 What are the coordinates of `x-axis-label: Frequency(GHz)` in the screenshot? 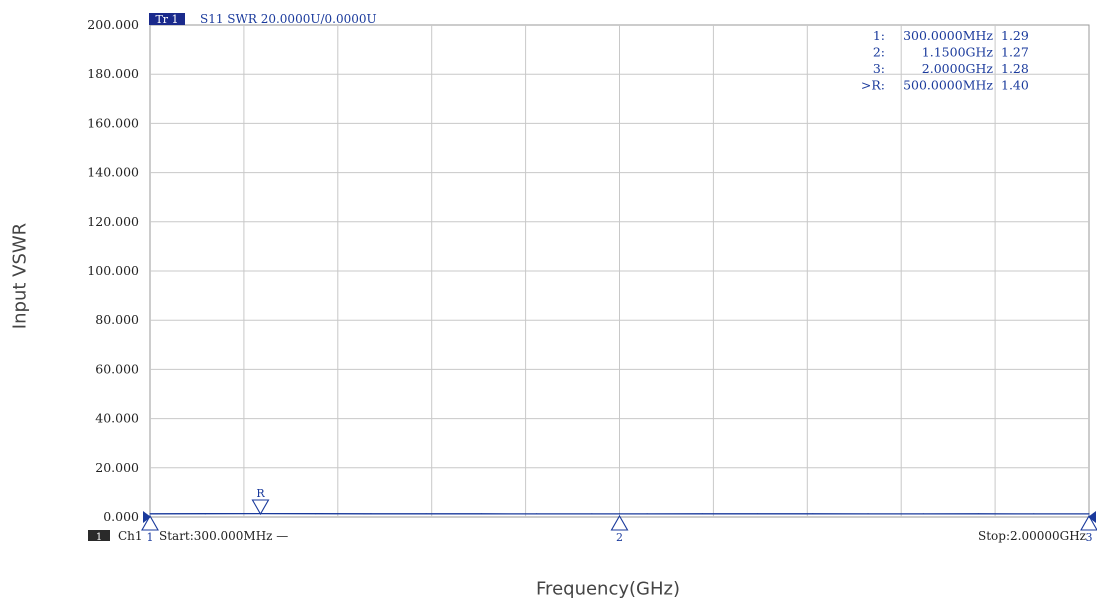 It's located at (608, 589).